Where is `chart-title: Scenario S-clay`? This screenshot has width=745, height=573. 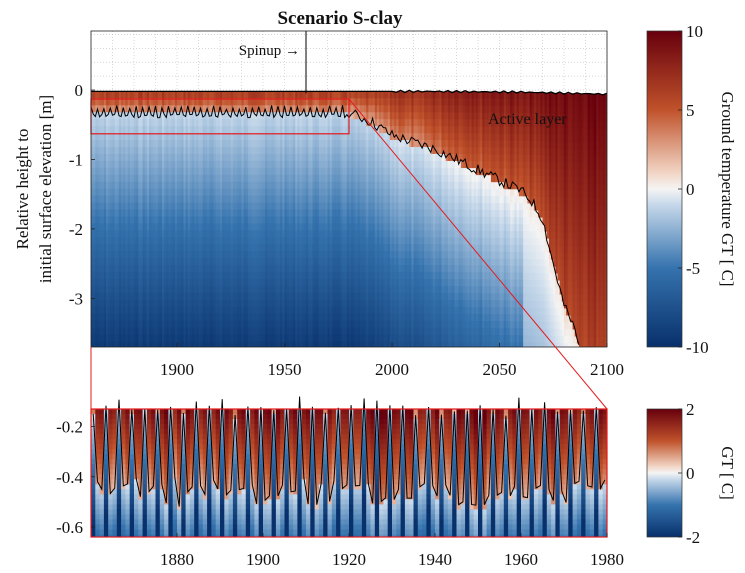
chart-title: Scenario S-clay is located at coordinates (340, 18).